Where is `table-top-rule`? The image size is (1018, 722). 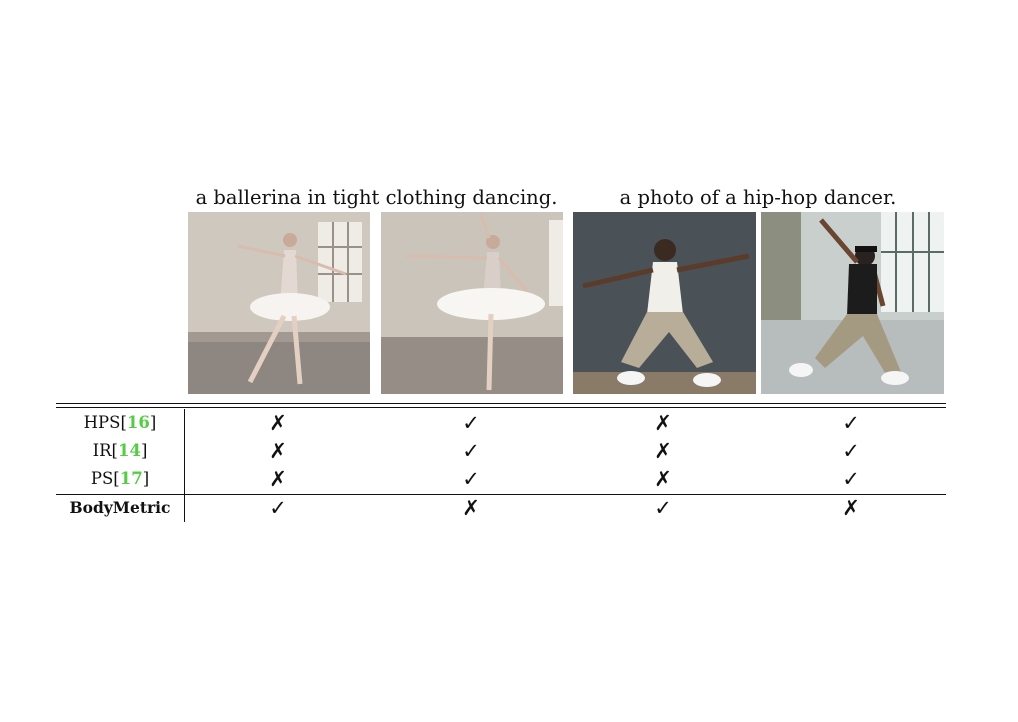
table-top-rule is located at coordinates (501, 403).